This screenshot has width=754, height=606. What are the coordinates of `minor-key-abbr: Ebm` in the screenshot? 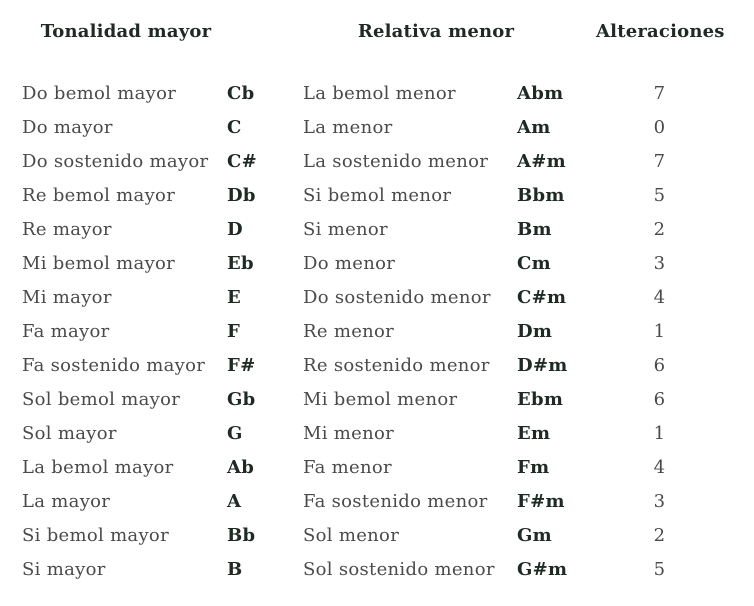 It's located at (540, 399).